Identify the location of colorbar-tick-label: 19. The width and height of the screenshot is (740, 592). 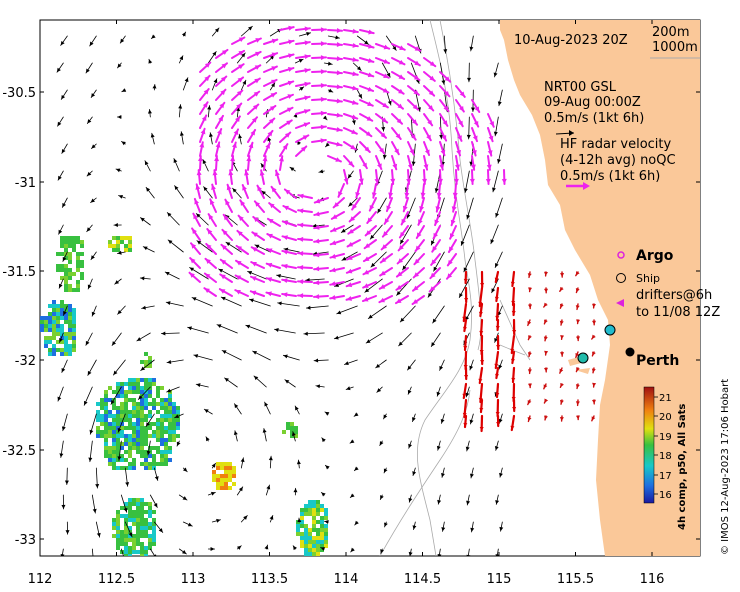
(665, 437).